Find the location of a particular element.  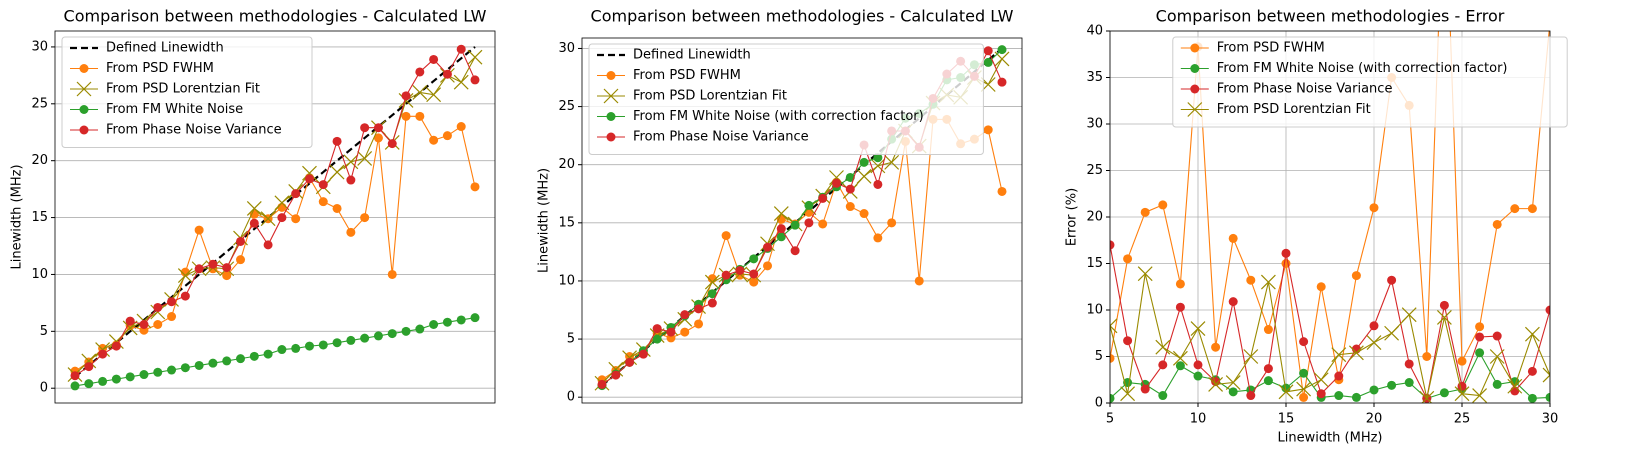

legend-label: From PSD FWHM is located at coordinates (1271, 48).